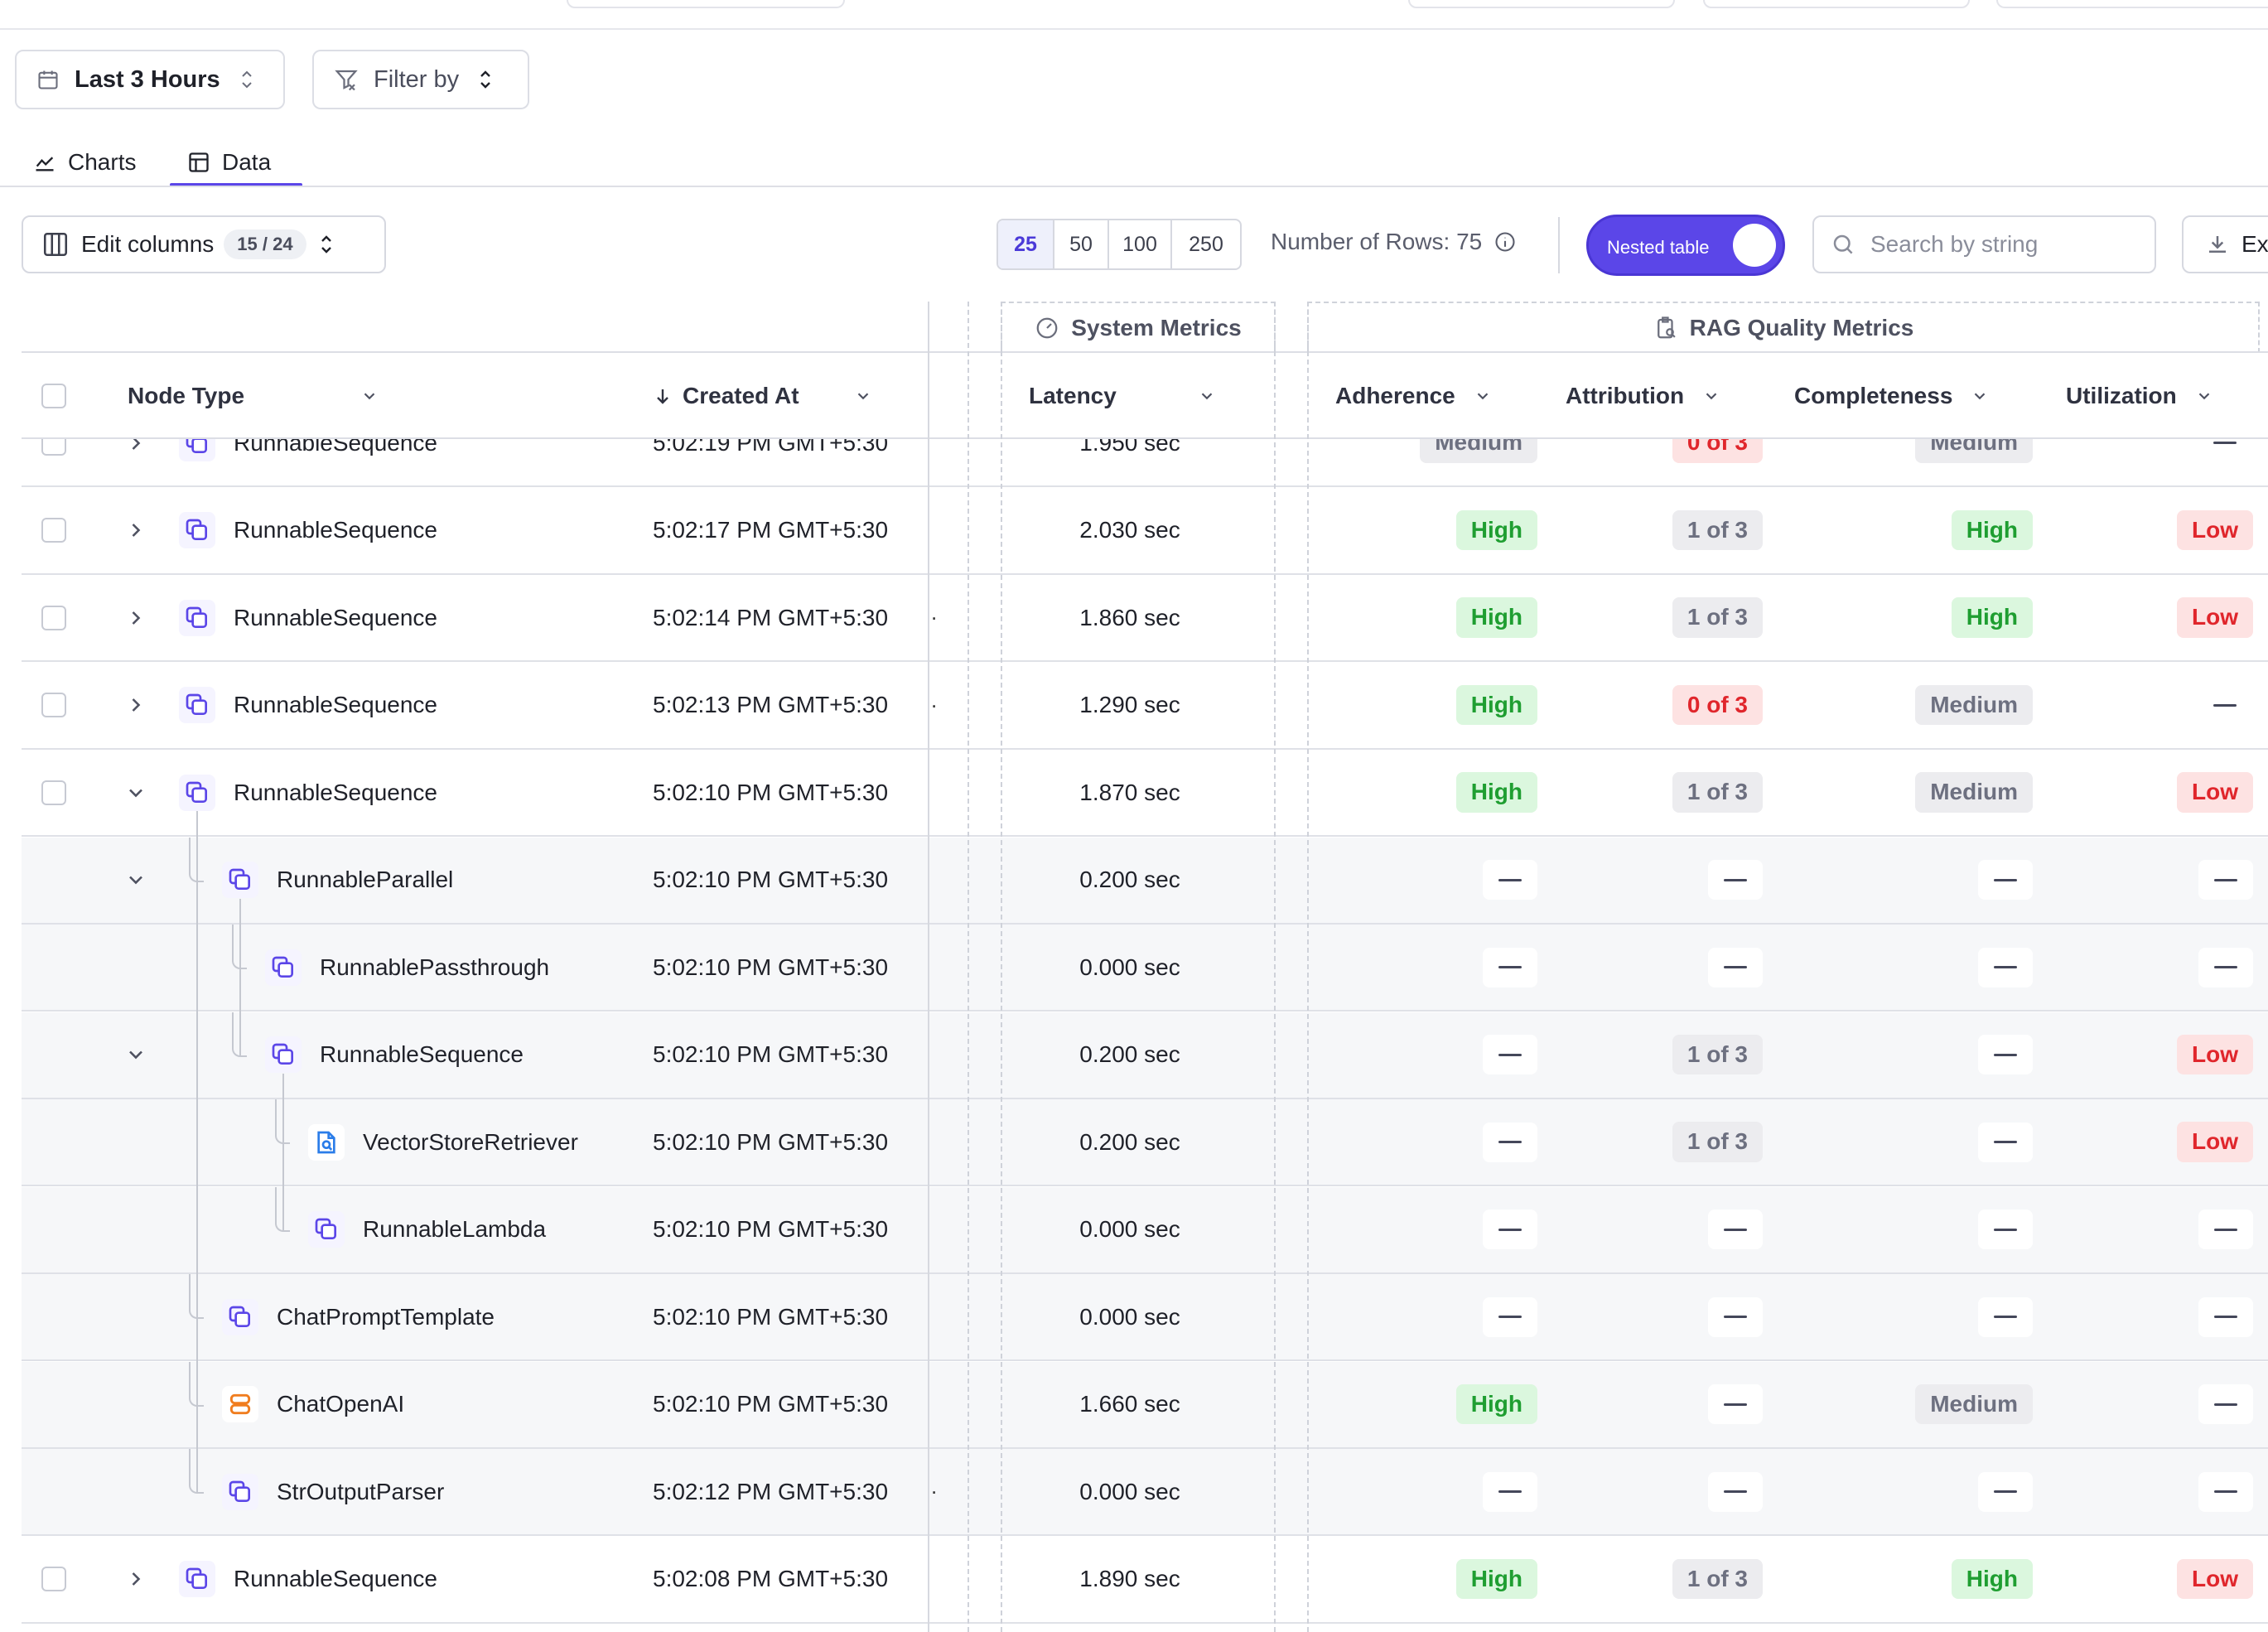  What do you see at coordinates (246, 79) in the screenshot?
I see `chevron-updown-icon` at bounding box center [246, 79].